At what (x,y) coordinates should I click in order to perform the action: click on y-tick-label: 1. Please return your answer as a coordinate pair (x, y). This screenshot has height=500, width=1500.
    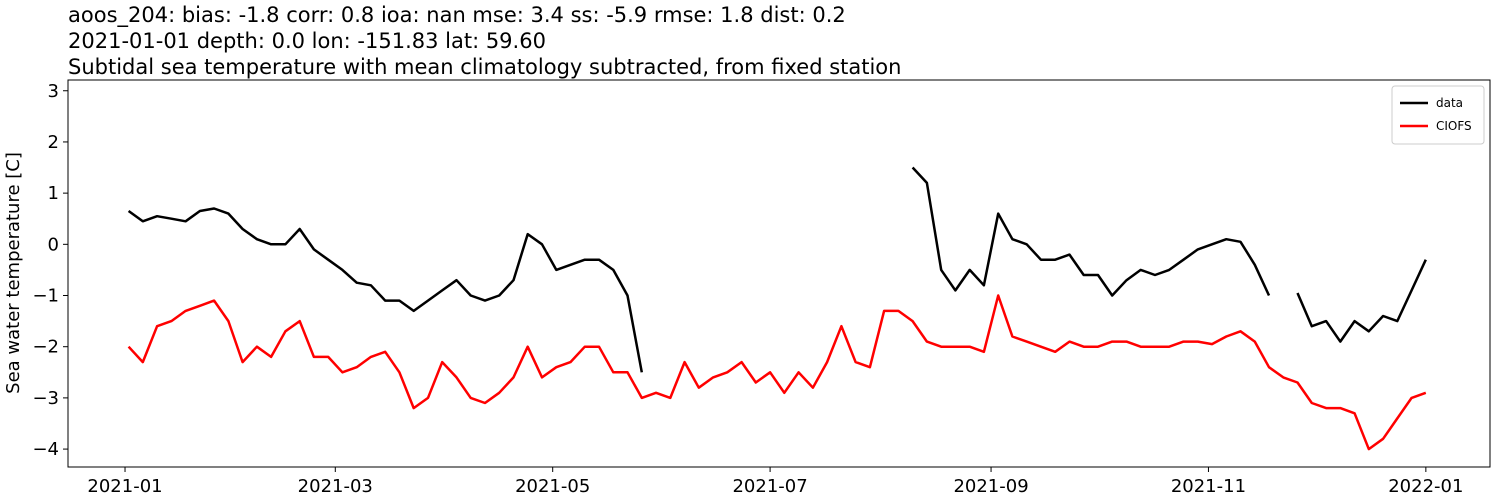
    Looking at the image, I should click on (53, 193).